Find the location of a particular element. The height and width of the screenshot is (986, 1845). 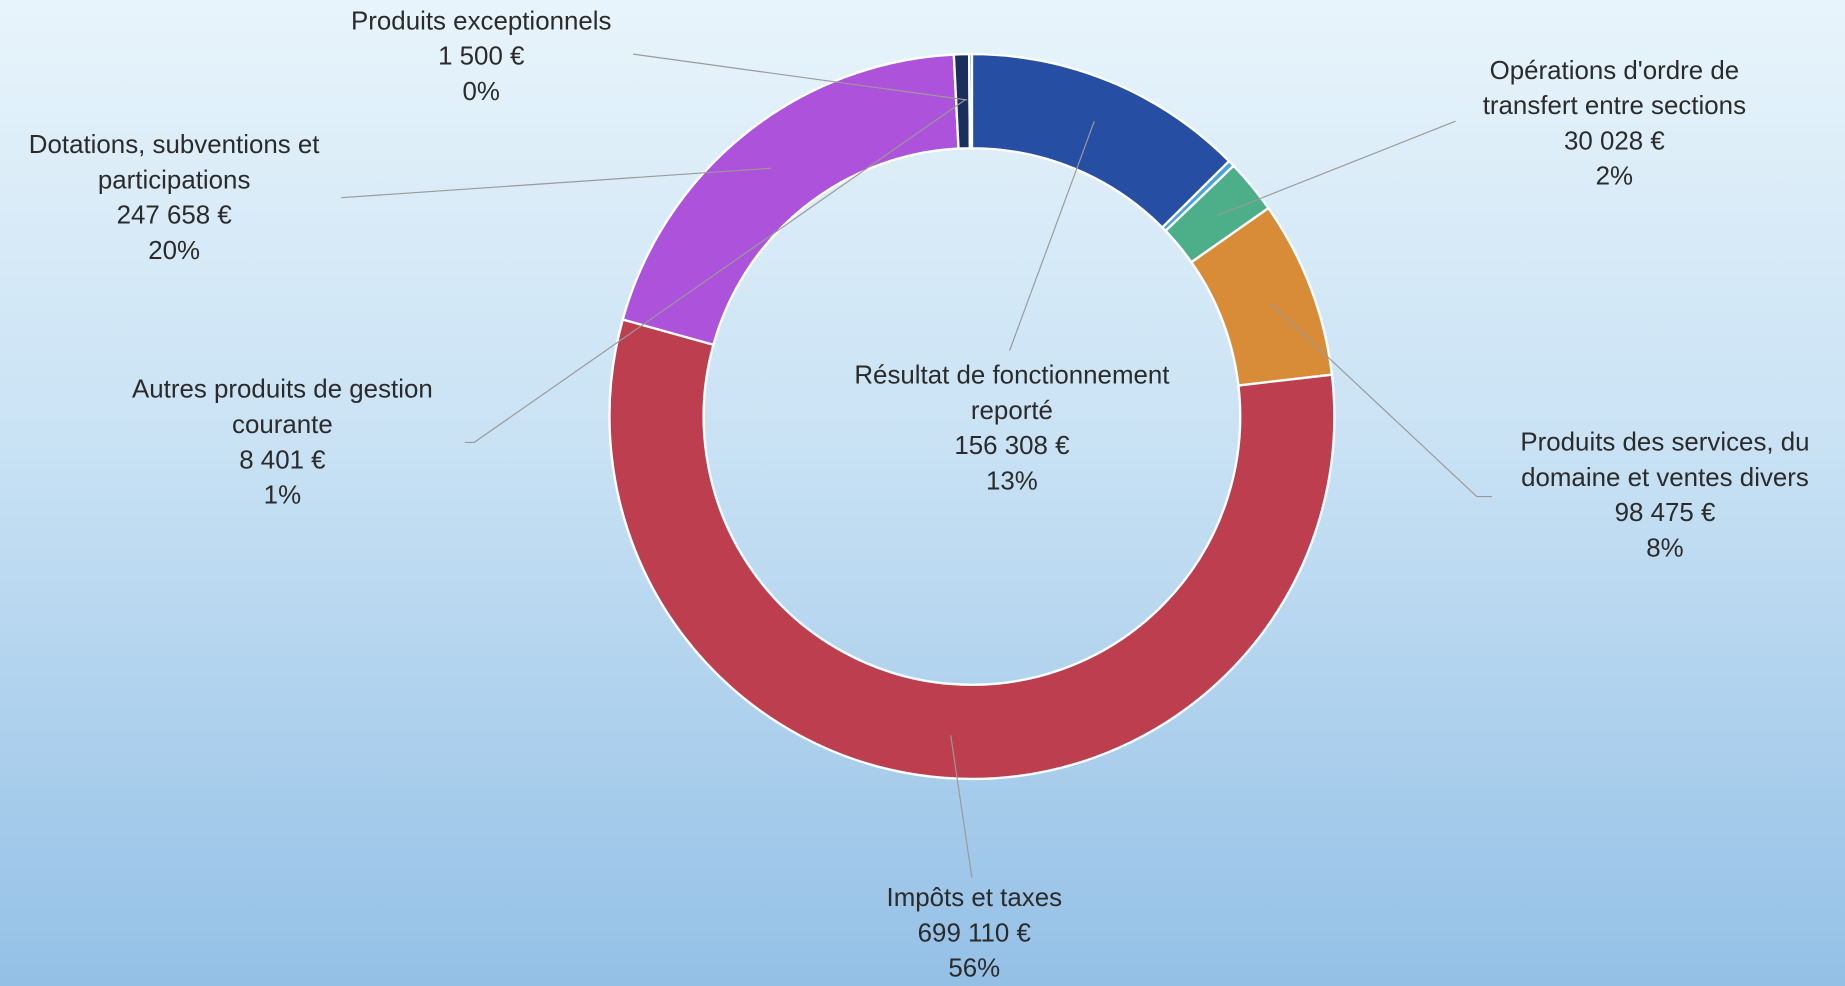

label-name: Résultat de fonctionnement reporté is located at coordinates (1012, 392).